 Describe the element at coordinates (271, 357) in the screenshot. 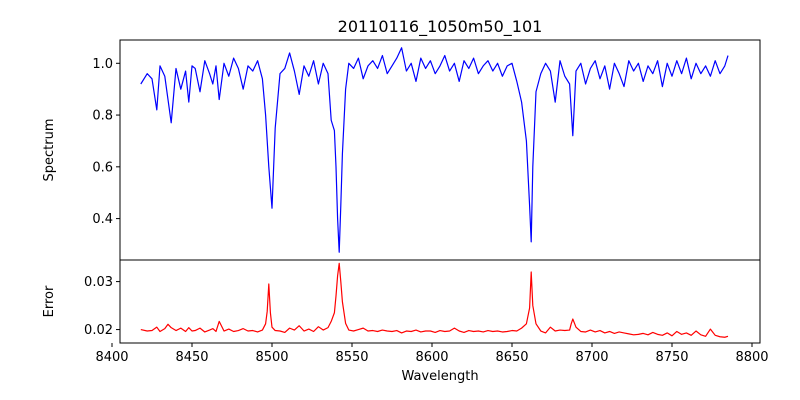

I see `x-tick-label: 8500` at that location.